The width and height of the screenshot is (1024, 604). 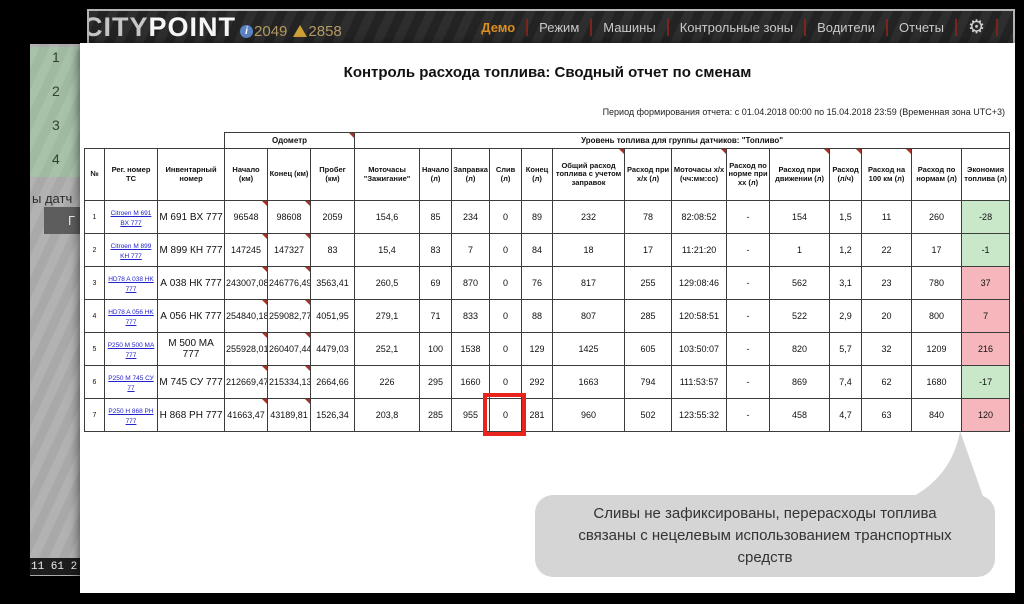 I want to click on table-cell: 234, so click(x=471, y=217).